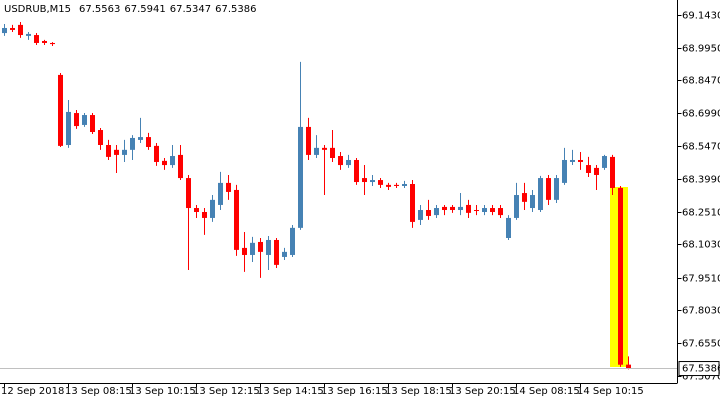  I want to click on chart-info: USDRUB,M15 67.5563 67.5941 67.5347 67.5386, so click(130, 9).